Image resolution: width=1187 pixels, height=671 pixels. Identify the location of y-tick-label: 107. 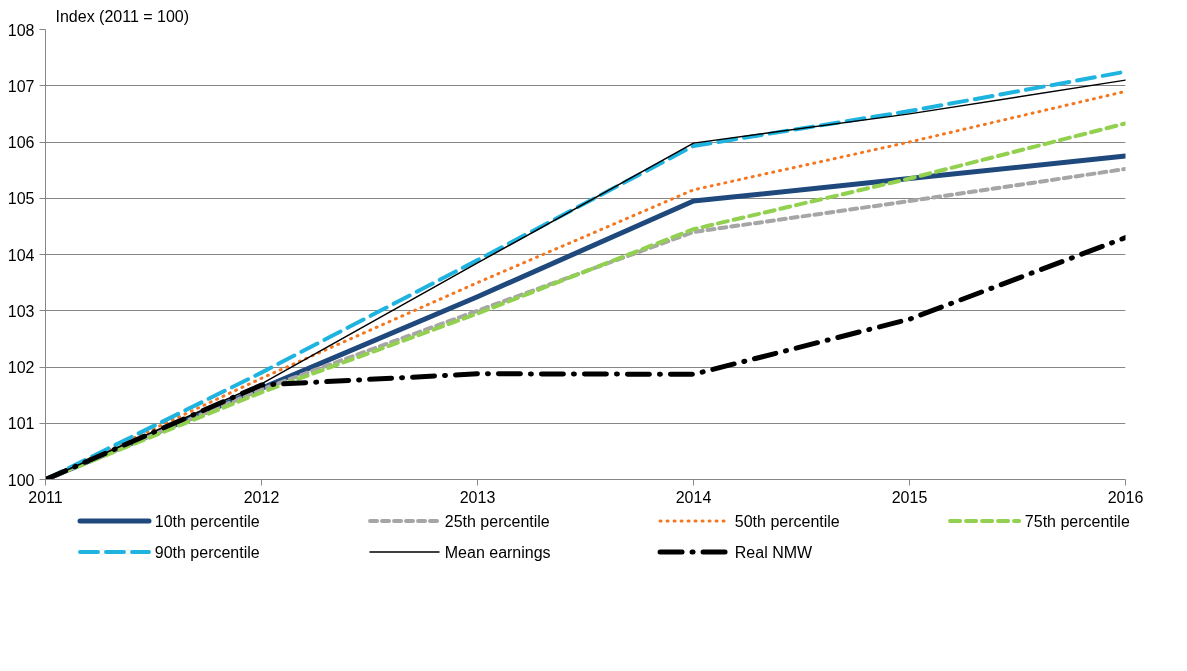
(21, 86).